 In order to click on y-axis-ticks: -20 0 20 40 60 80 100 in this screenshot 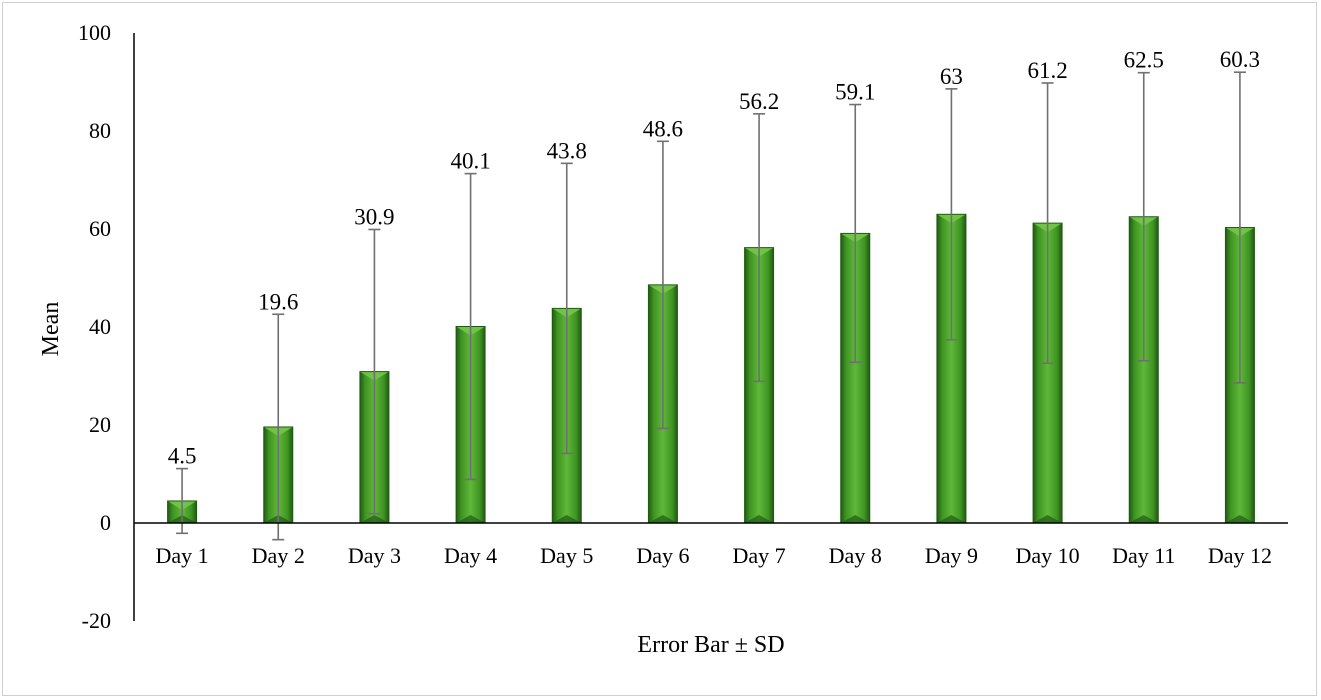, I will do `click(94, 326)`.